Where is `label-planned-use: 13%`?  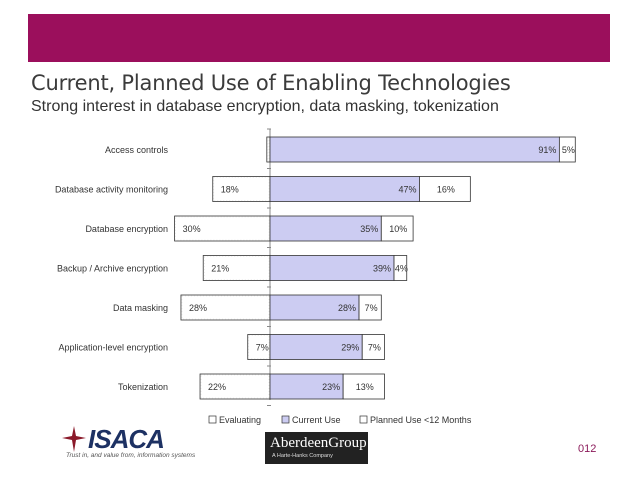
label-planned-use: 13% is located at coordinates (365, 387).